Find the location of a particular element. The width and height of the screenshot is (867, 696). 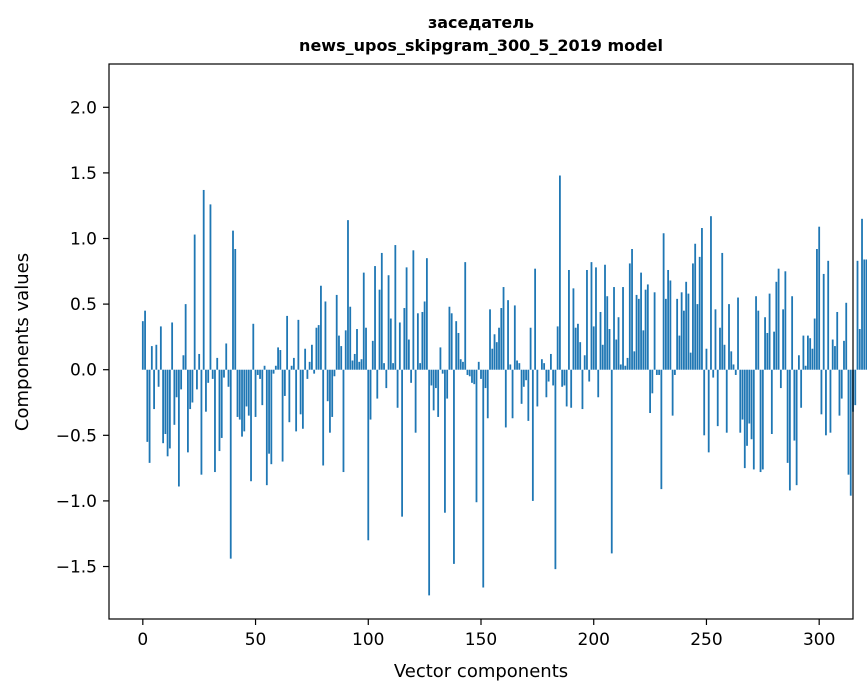

x-tick-label: 150 is located at coordinates (481, 640).